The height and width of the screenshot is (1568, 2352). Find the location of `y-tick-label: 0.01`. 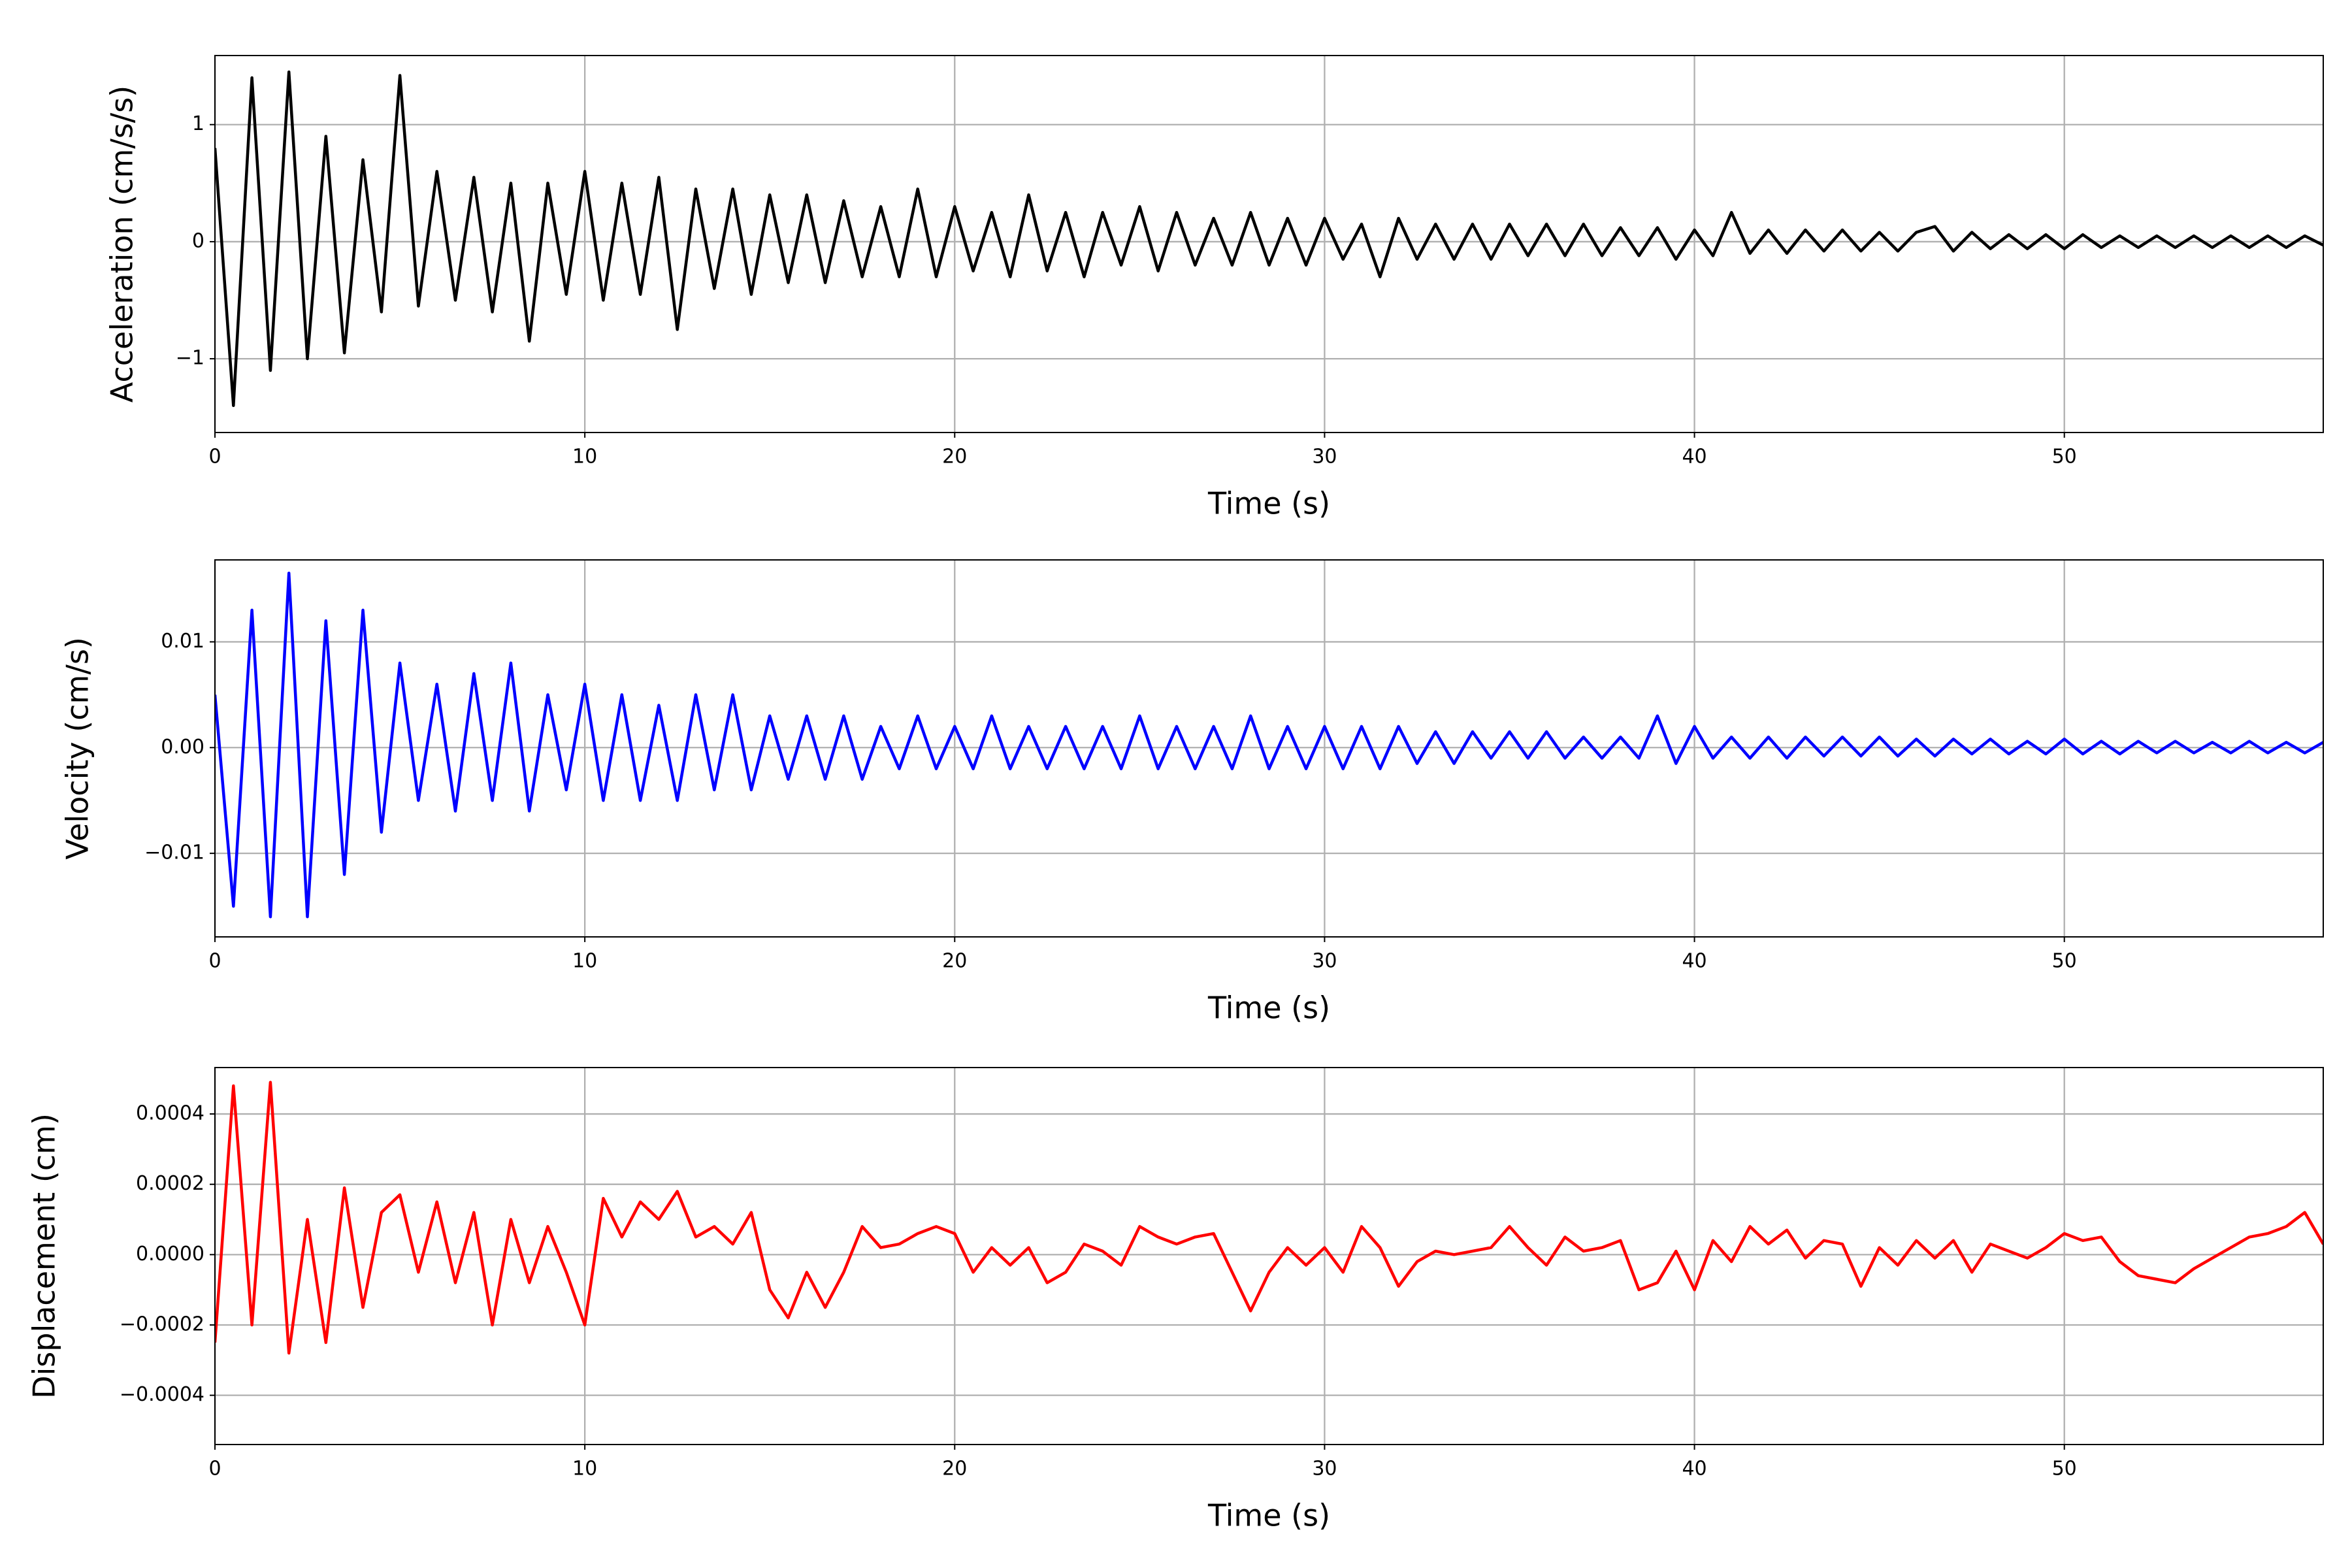

y-tick-label: 0.01 is located at coordinates (182, 641).